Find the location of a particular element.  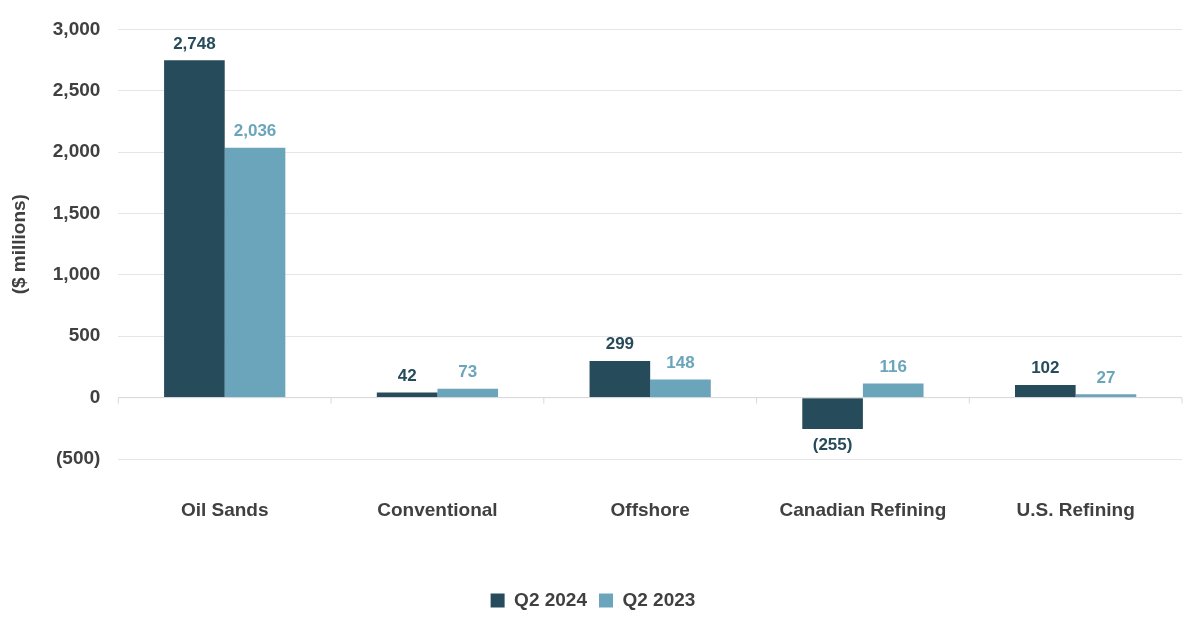

y-tick-label: 0 is located at coordinates (95, 396).